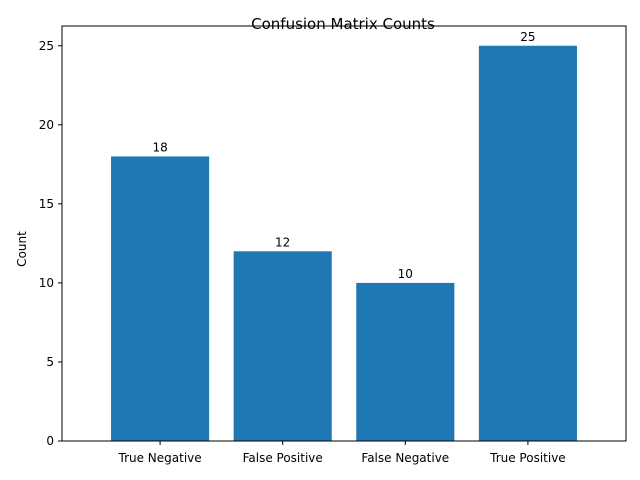 Image resolution: width=640 pixels, height=480 pixels. What do you see at coordinates (46, 125) in the screenshot?
I see `y-tick-label: 20` at bounding box center [46, 125].